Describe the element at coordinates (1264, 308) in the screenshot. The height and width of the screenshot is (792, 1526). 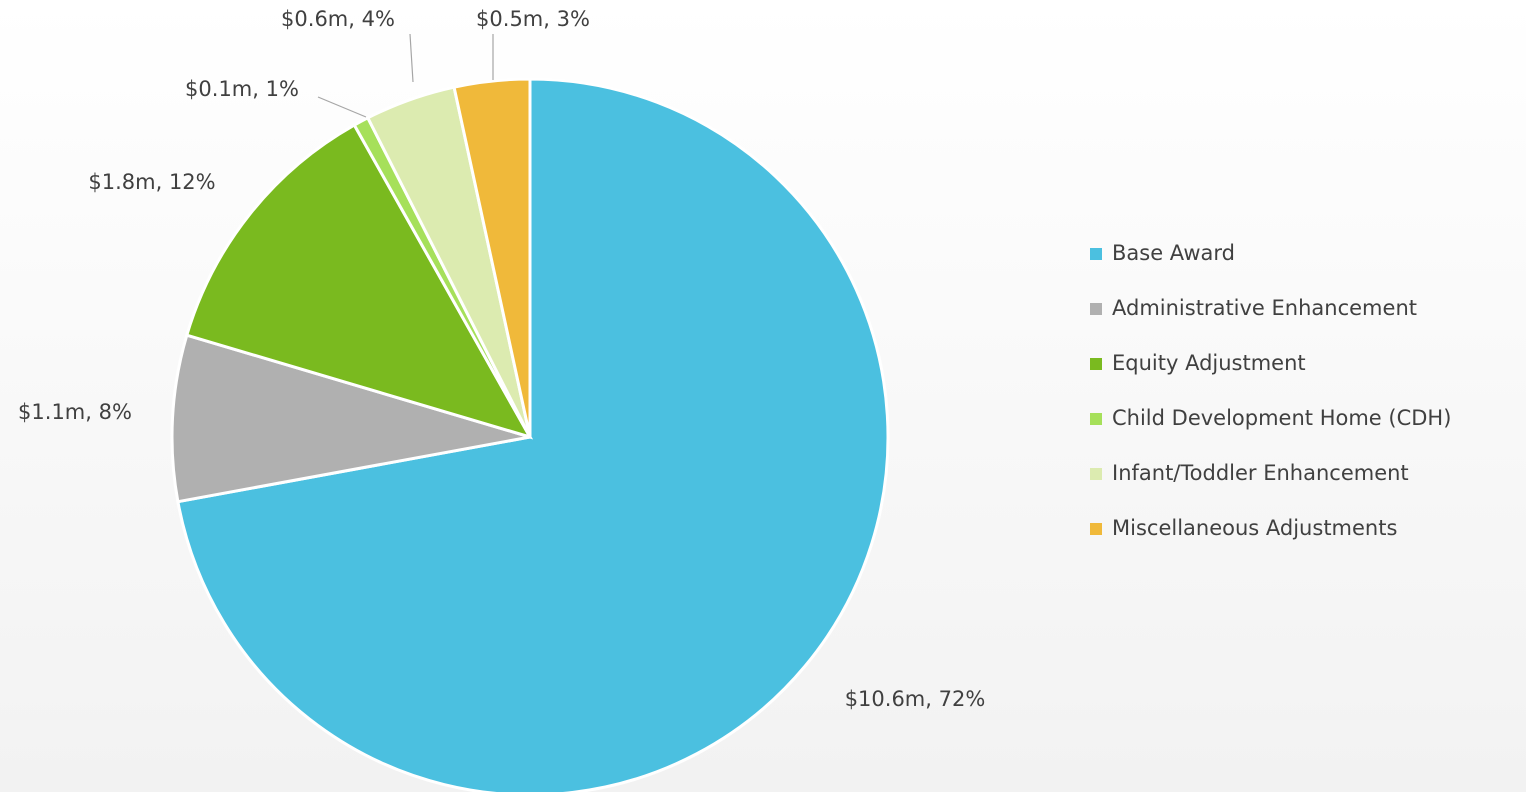
I see `legend-label: Administrative Enhancement` at that location.